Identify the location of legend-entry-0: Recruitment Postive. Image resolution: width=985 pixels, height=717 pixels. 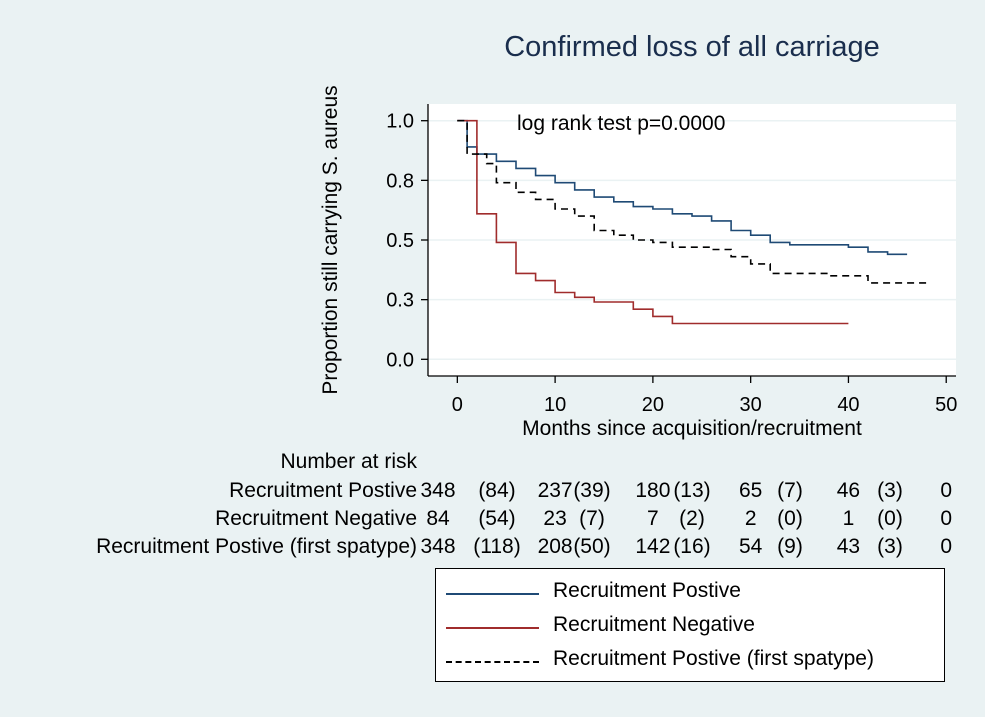
(690, 594).